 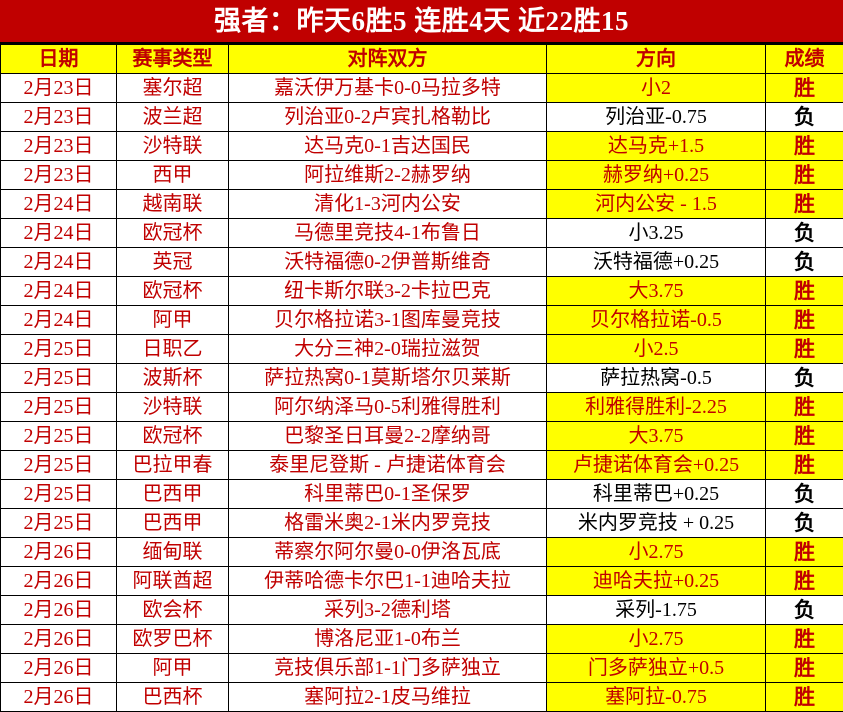 What do you see at coordinates (421, 22) in the screenshot?
I see `page-banner: 强者：昨天6胜5 连胜4天 近22胜15` at bounding box center [421, 22].